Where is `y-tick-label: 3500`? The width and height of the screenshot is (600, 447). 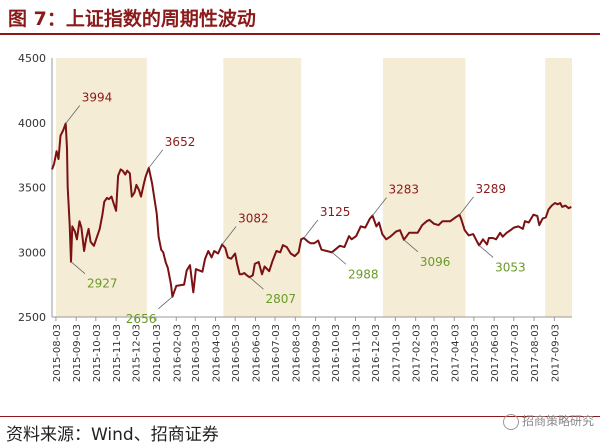
y-tick-label: 3500 is located at coordinates (32, 188).